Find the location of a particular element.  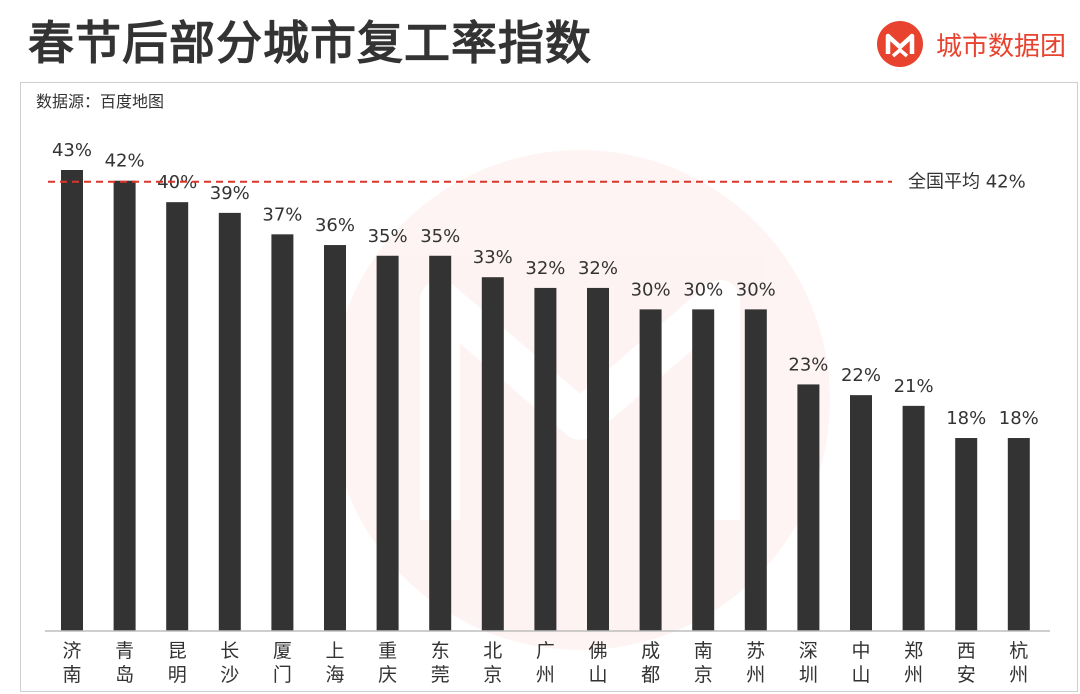

value-label: 39% is located at coordinates (230, 193).